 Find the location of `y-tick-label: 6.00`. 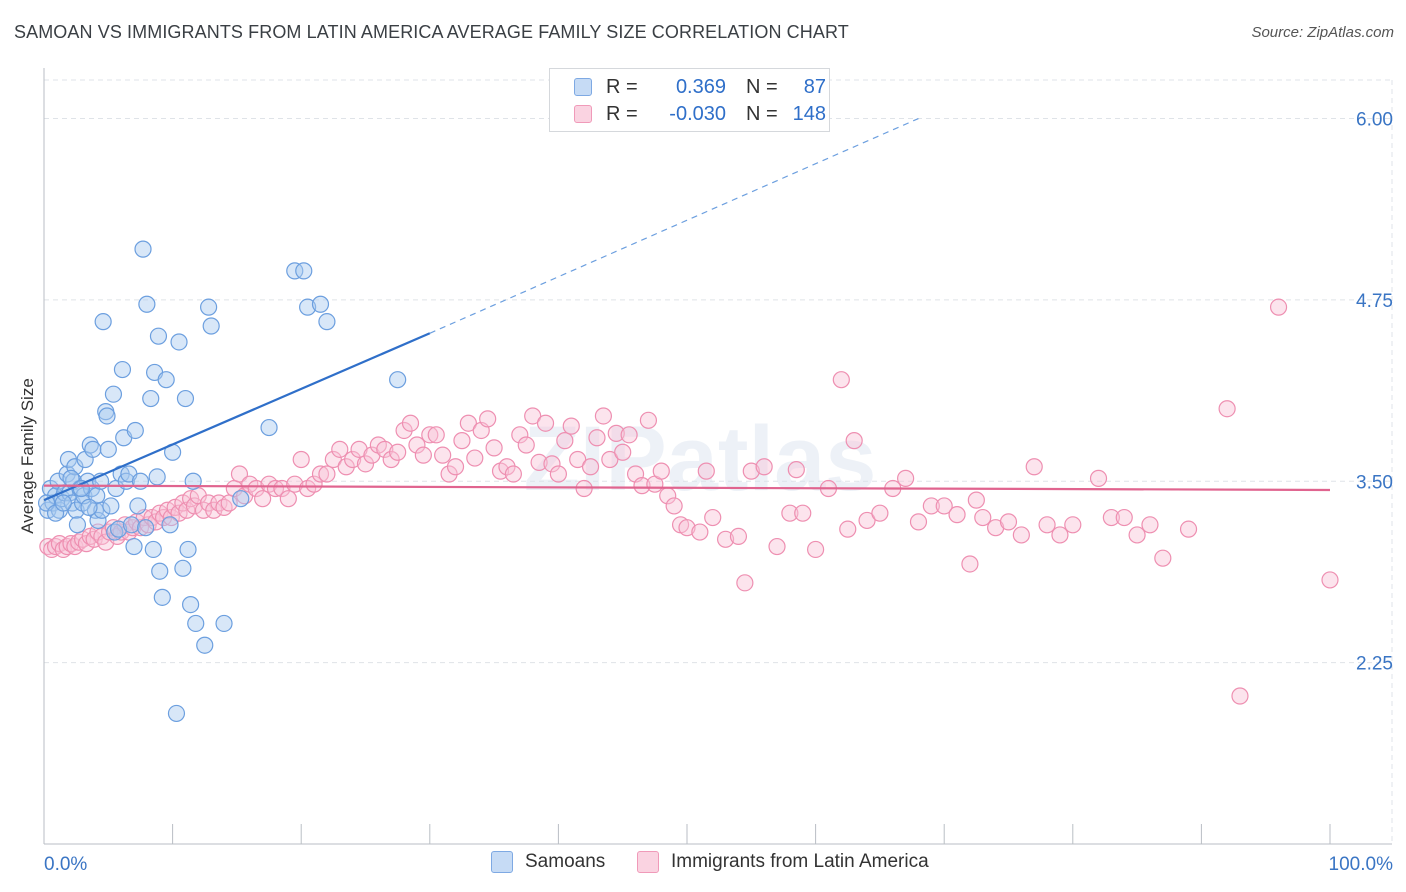

y-tick-label: 6.00 is located at coordinates (1374, 120).